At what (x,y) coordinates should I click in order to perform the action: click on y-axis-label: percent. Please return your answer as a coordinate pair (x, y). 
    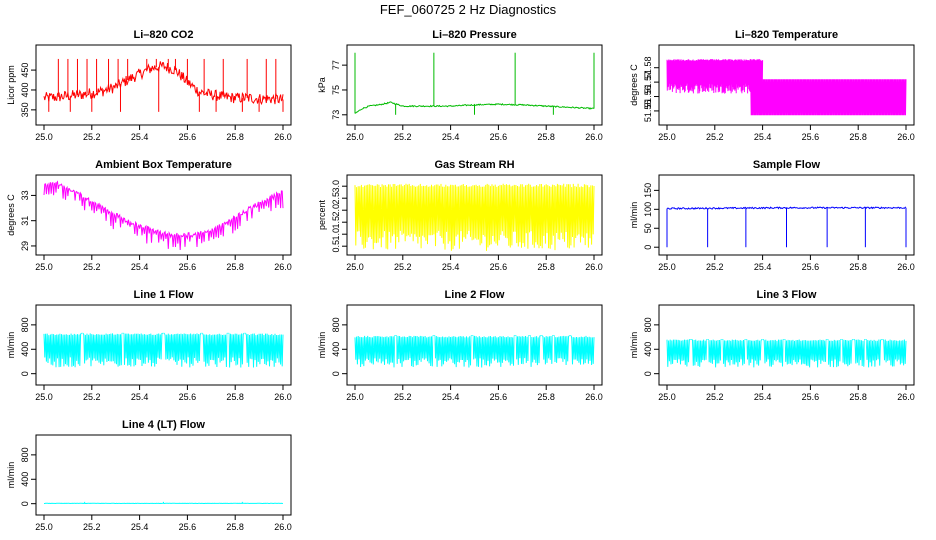
    Looking at the image, I should click on (322, 214).